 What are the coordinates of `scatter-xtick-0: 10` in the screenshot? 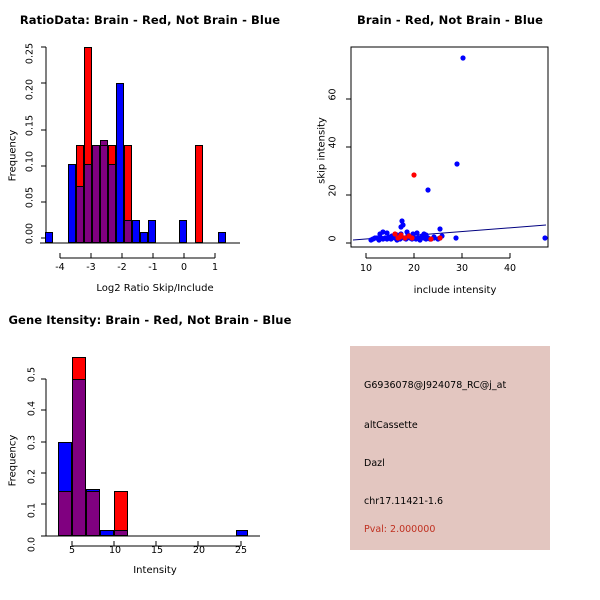 It's located at (366, 268).